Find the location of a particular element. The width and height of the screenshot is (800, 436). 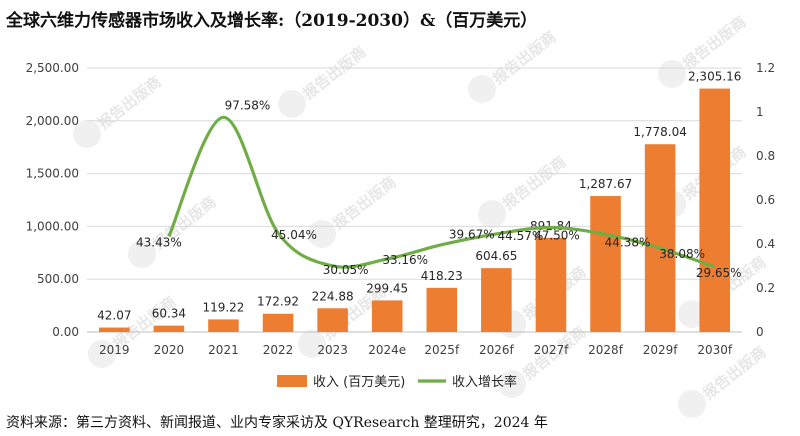

right-axis-ticks: 0 0.2 0.4 0.6 0.8 1 1.2 is located at coordinates (765, 200).